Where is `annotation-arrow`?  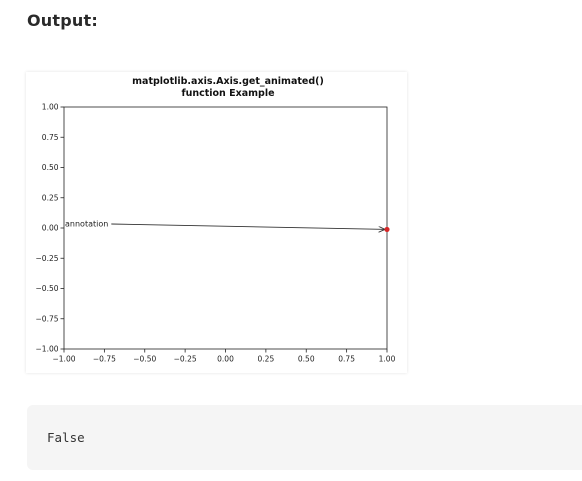 annotation-arrow is located at coordinates (248, 226).